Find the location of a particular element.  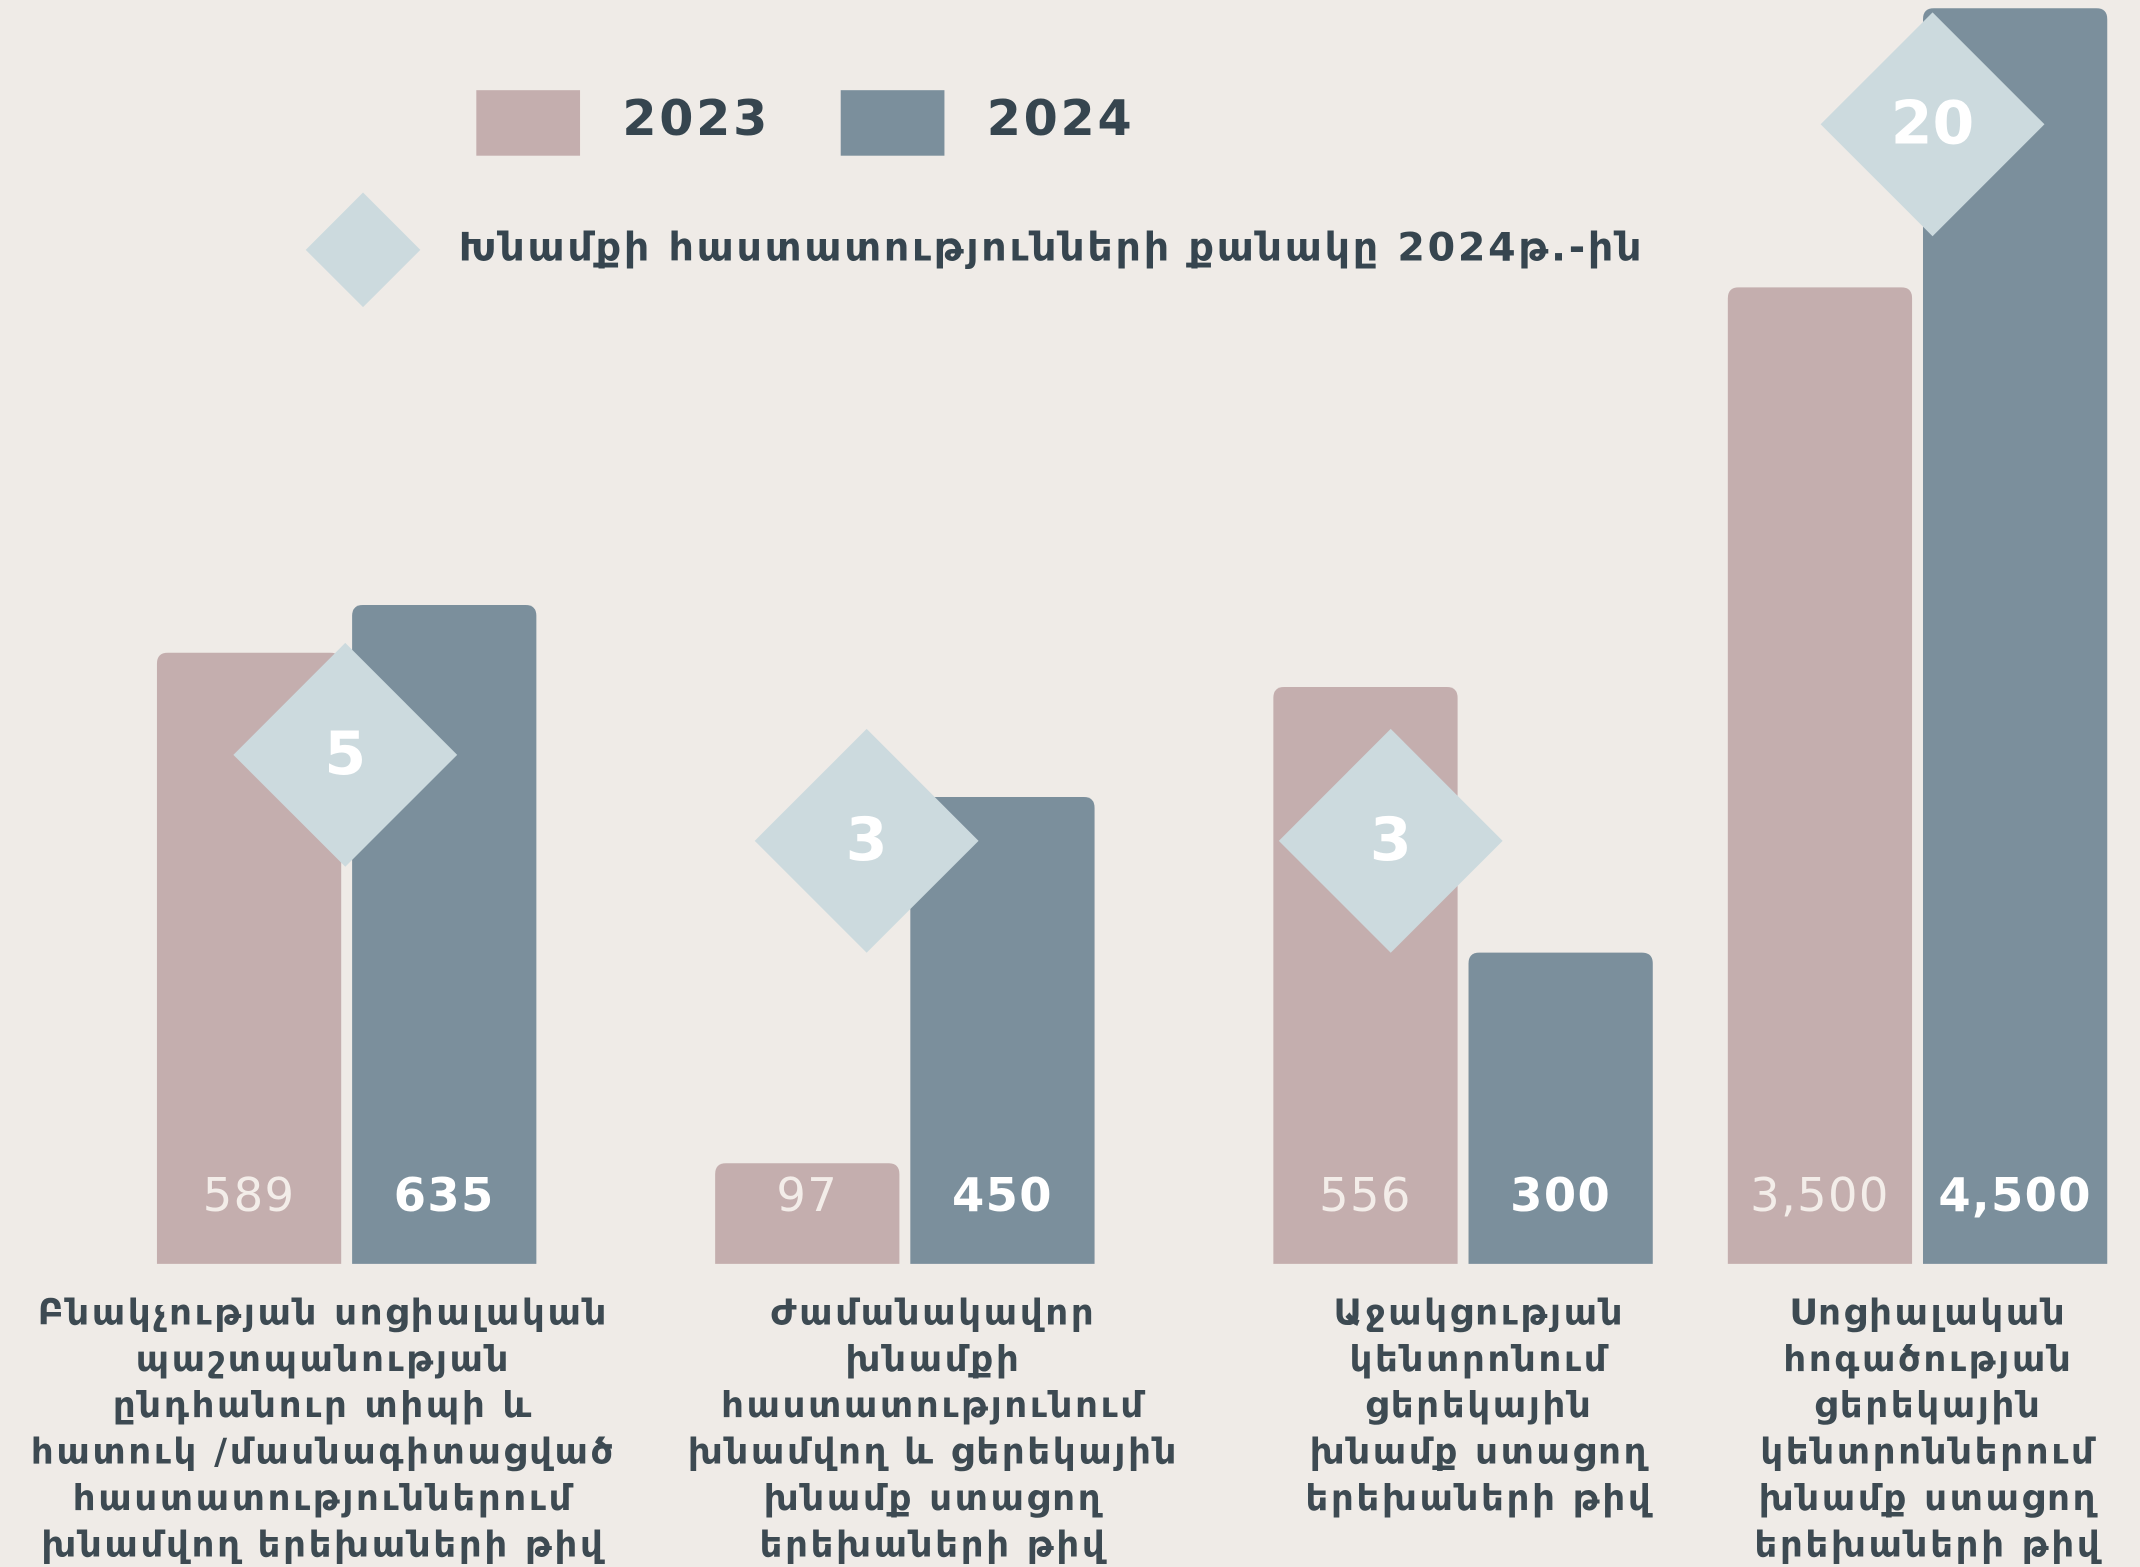

value-label: 450 is located at coordinates (1002, 1195).